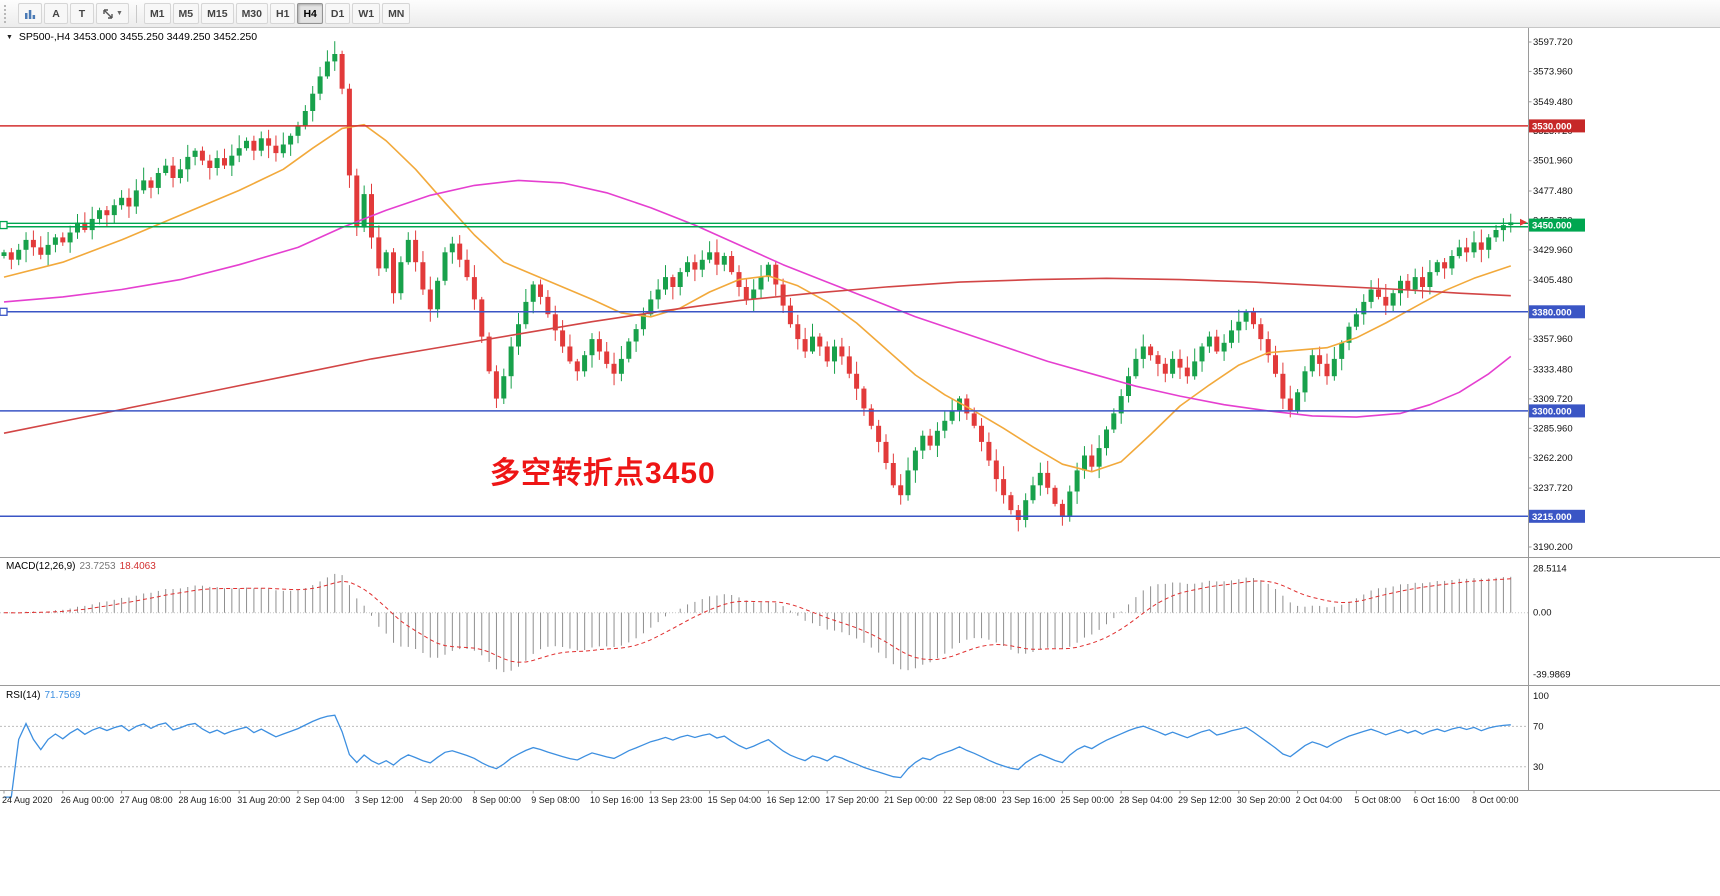 Image resolution: width=1720 pixels, height=896 pixels. I want to click on svg-text: 3450.000, so click(1552, 226).